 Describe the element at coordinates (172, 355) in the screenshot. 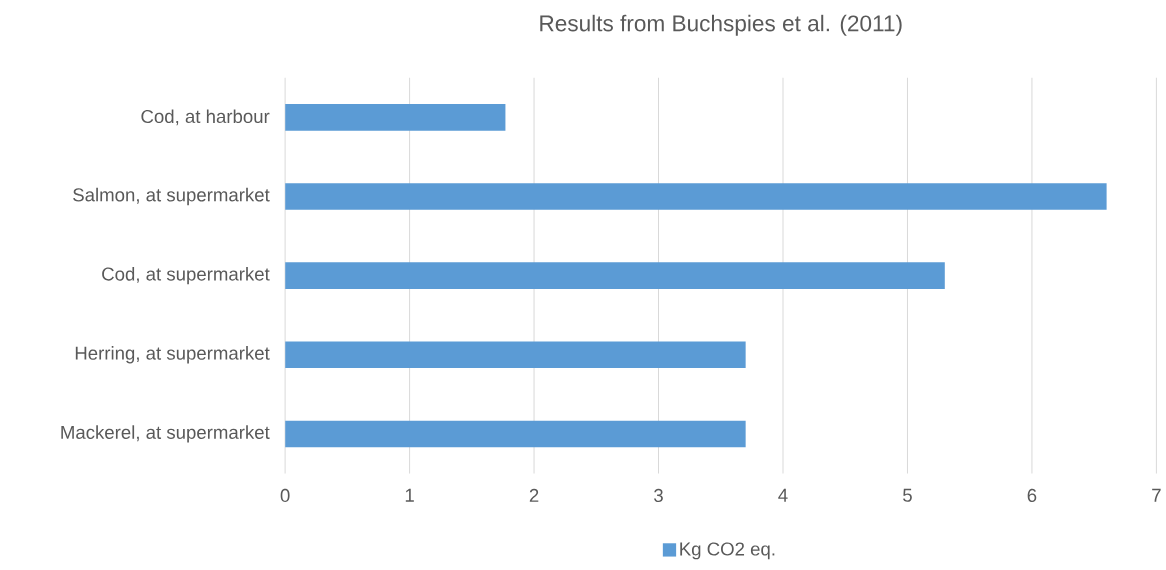

I see `y-tick-label: Herring, at supermarket` at that location.